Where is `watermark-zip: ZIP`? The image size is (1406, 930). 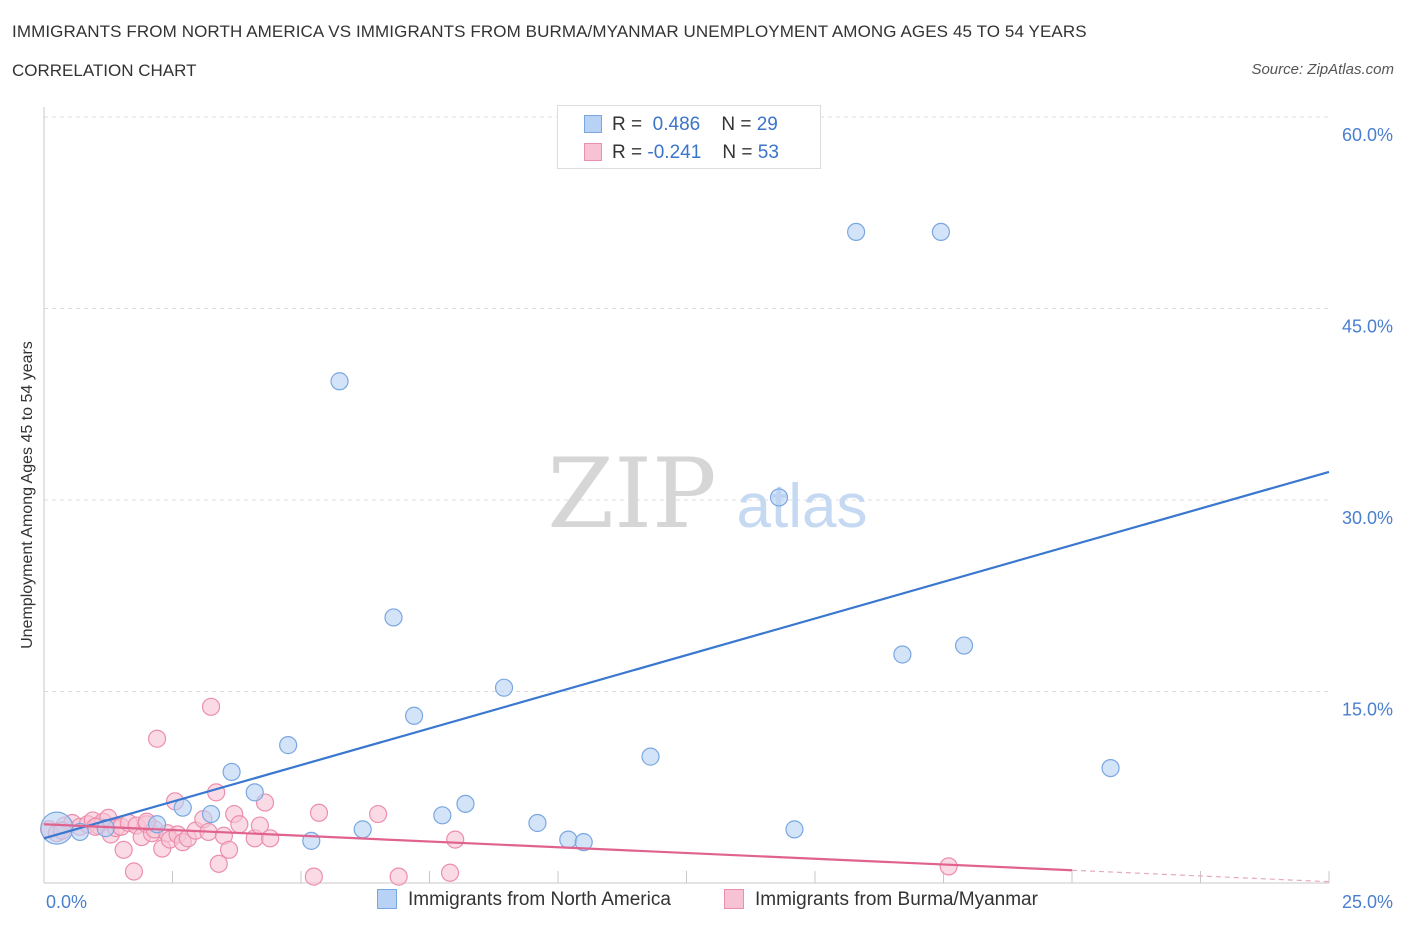 watermark-zip: ZIP is located at coordinates (631, 494).